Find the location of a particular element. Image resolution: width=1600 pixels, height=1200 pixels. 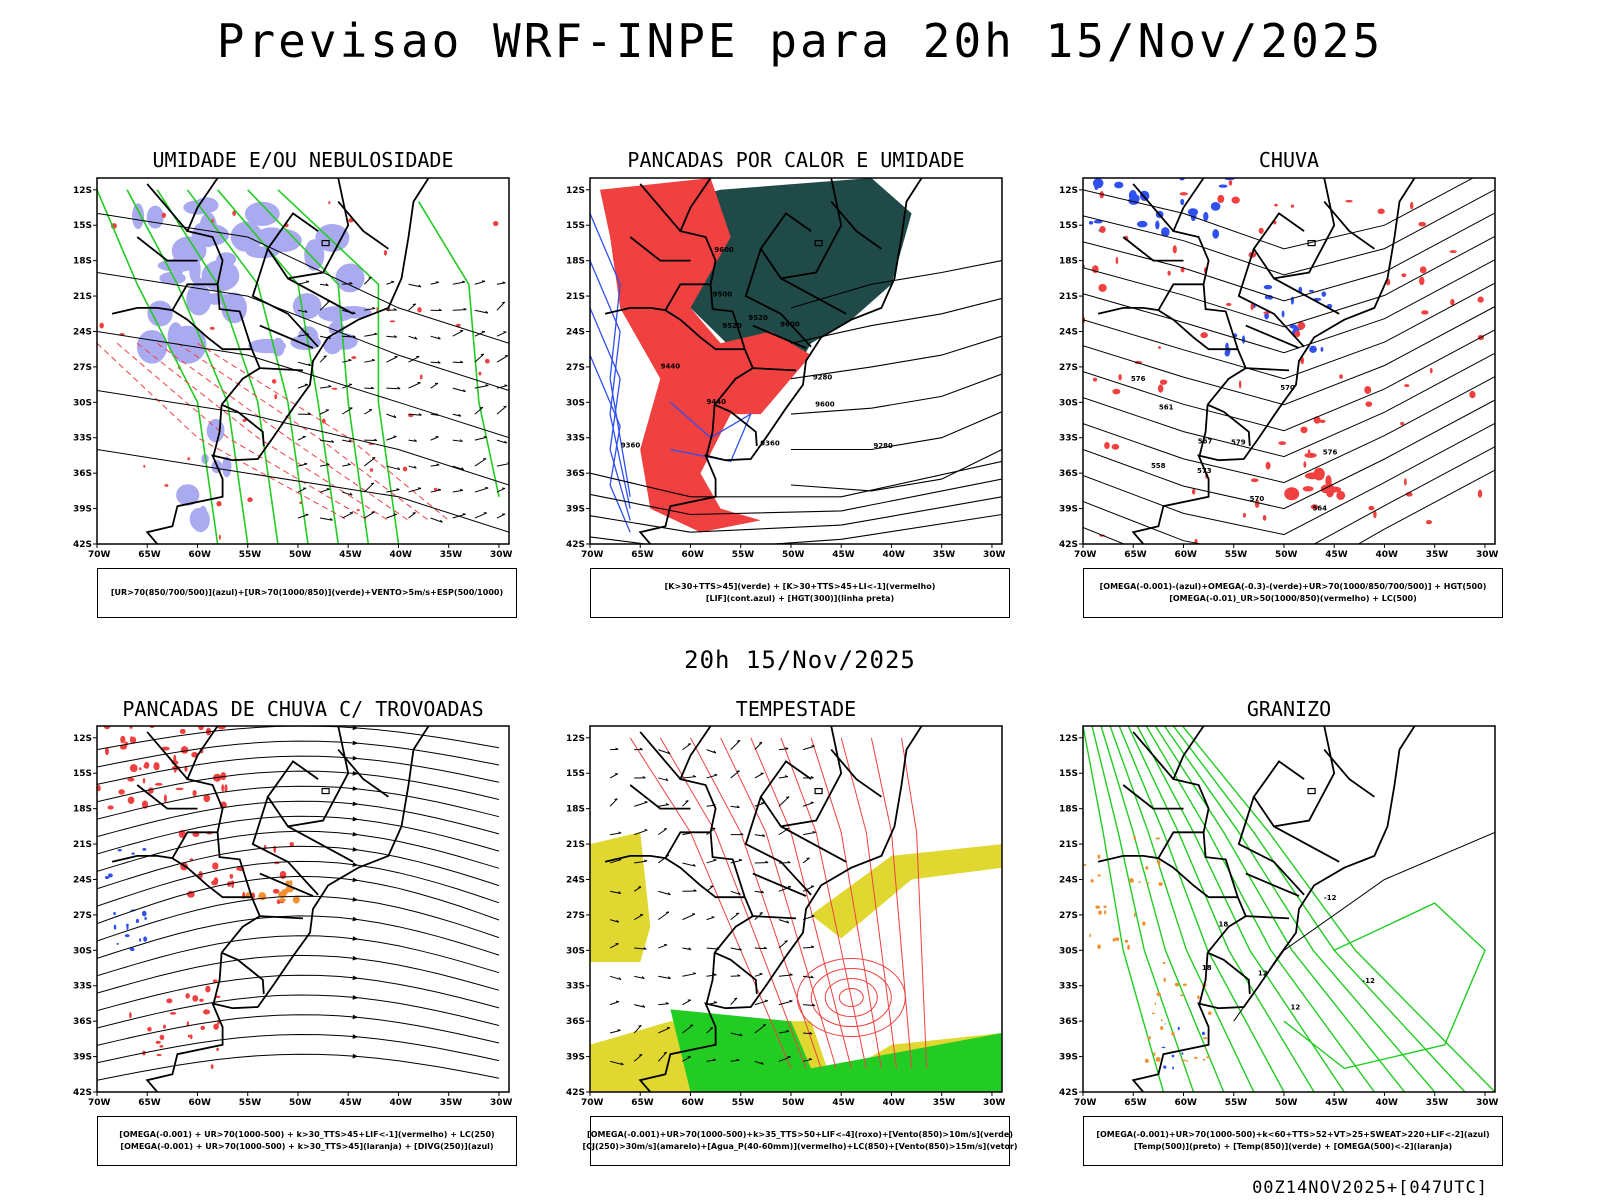

panel-title: PANCADAS POR CALOR E UMIDADE is located at coordinates (796, 160).